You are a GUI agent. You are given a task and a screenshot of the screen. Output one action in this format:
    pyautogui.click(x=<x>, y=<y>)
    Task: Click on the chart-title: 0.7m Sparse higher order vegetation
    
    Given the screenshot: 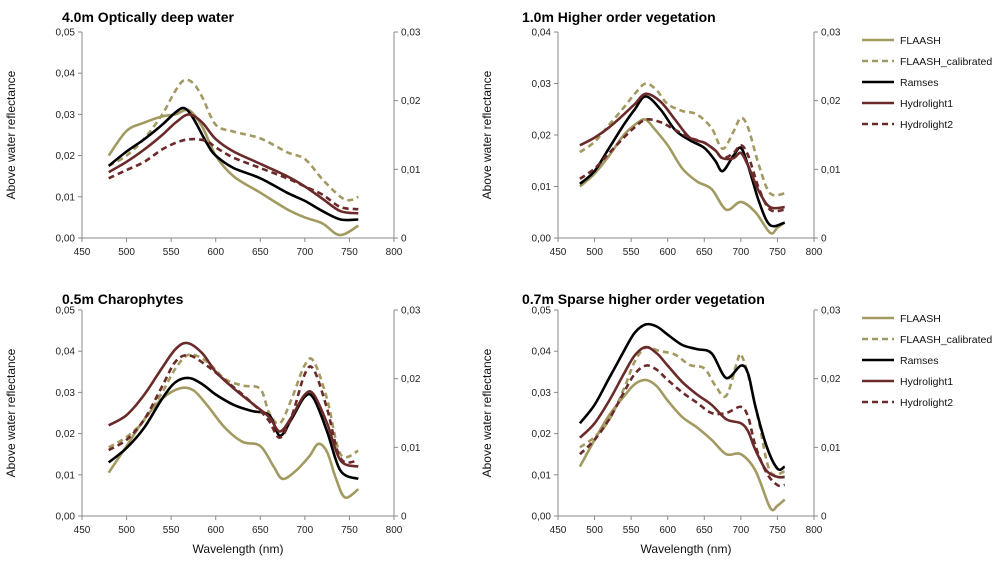 What is the action you would take?
    pyautogui.click(x=643, y=299)
    